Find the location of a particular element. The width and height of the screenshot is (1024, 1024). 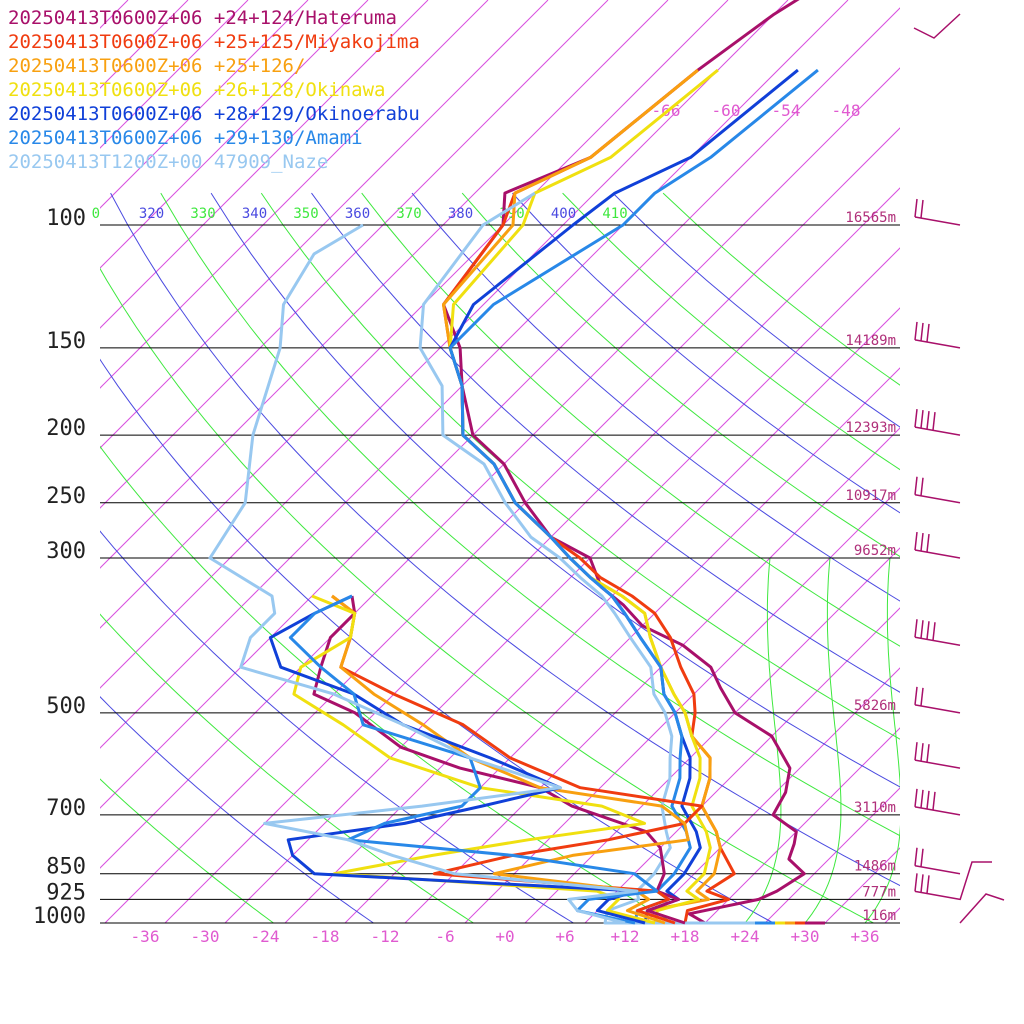

theta-label: 330 is located at coordinates (202, 214).